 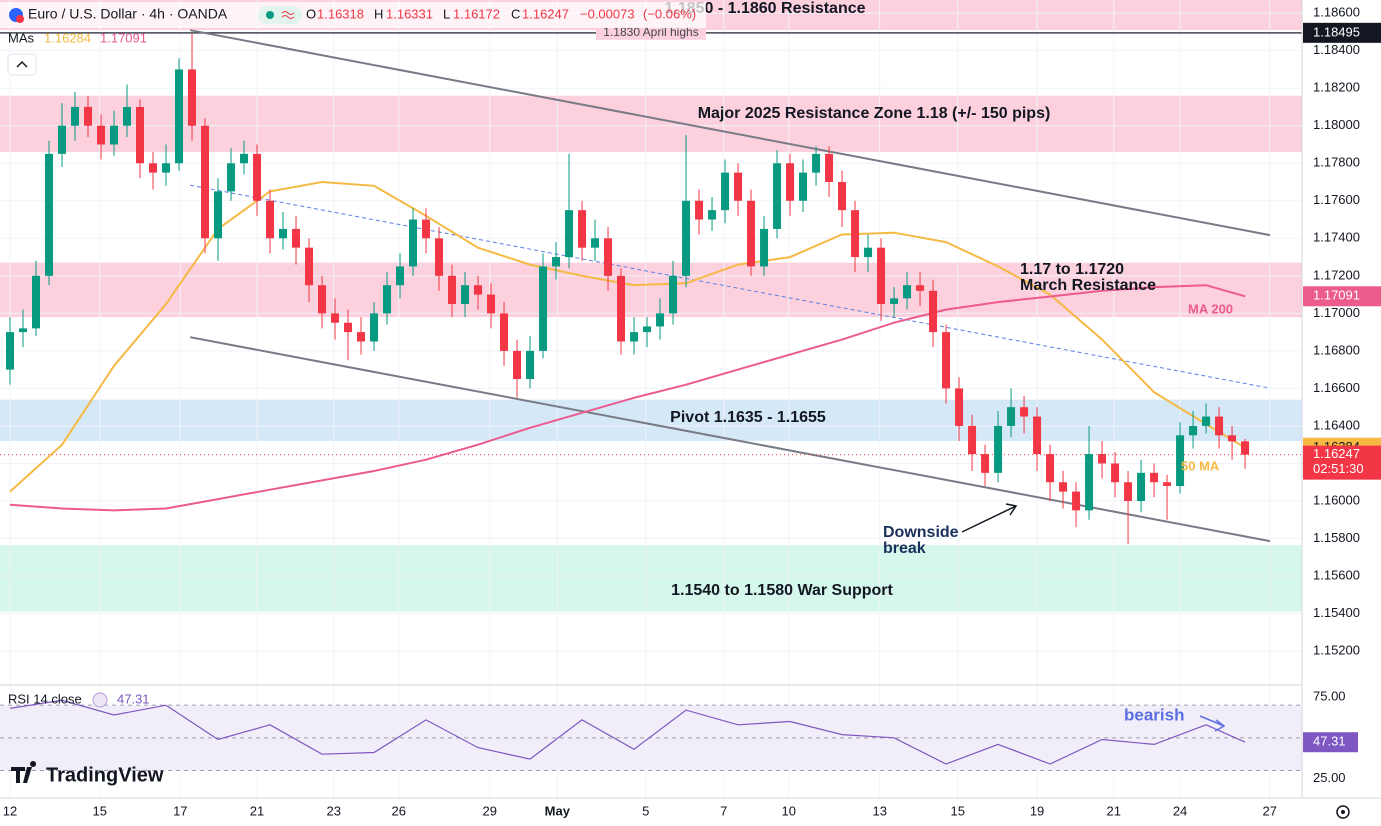 What do you see at coordinates (1336, 49) in the screenshot?
I see `y-tick-label: 1.18400` at bounding box center [1336, 49].